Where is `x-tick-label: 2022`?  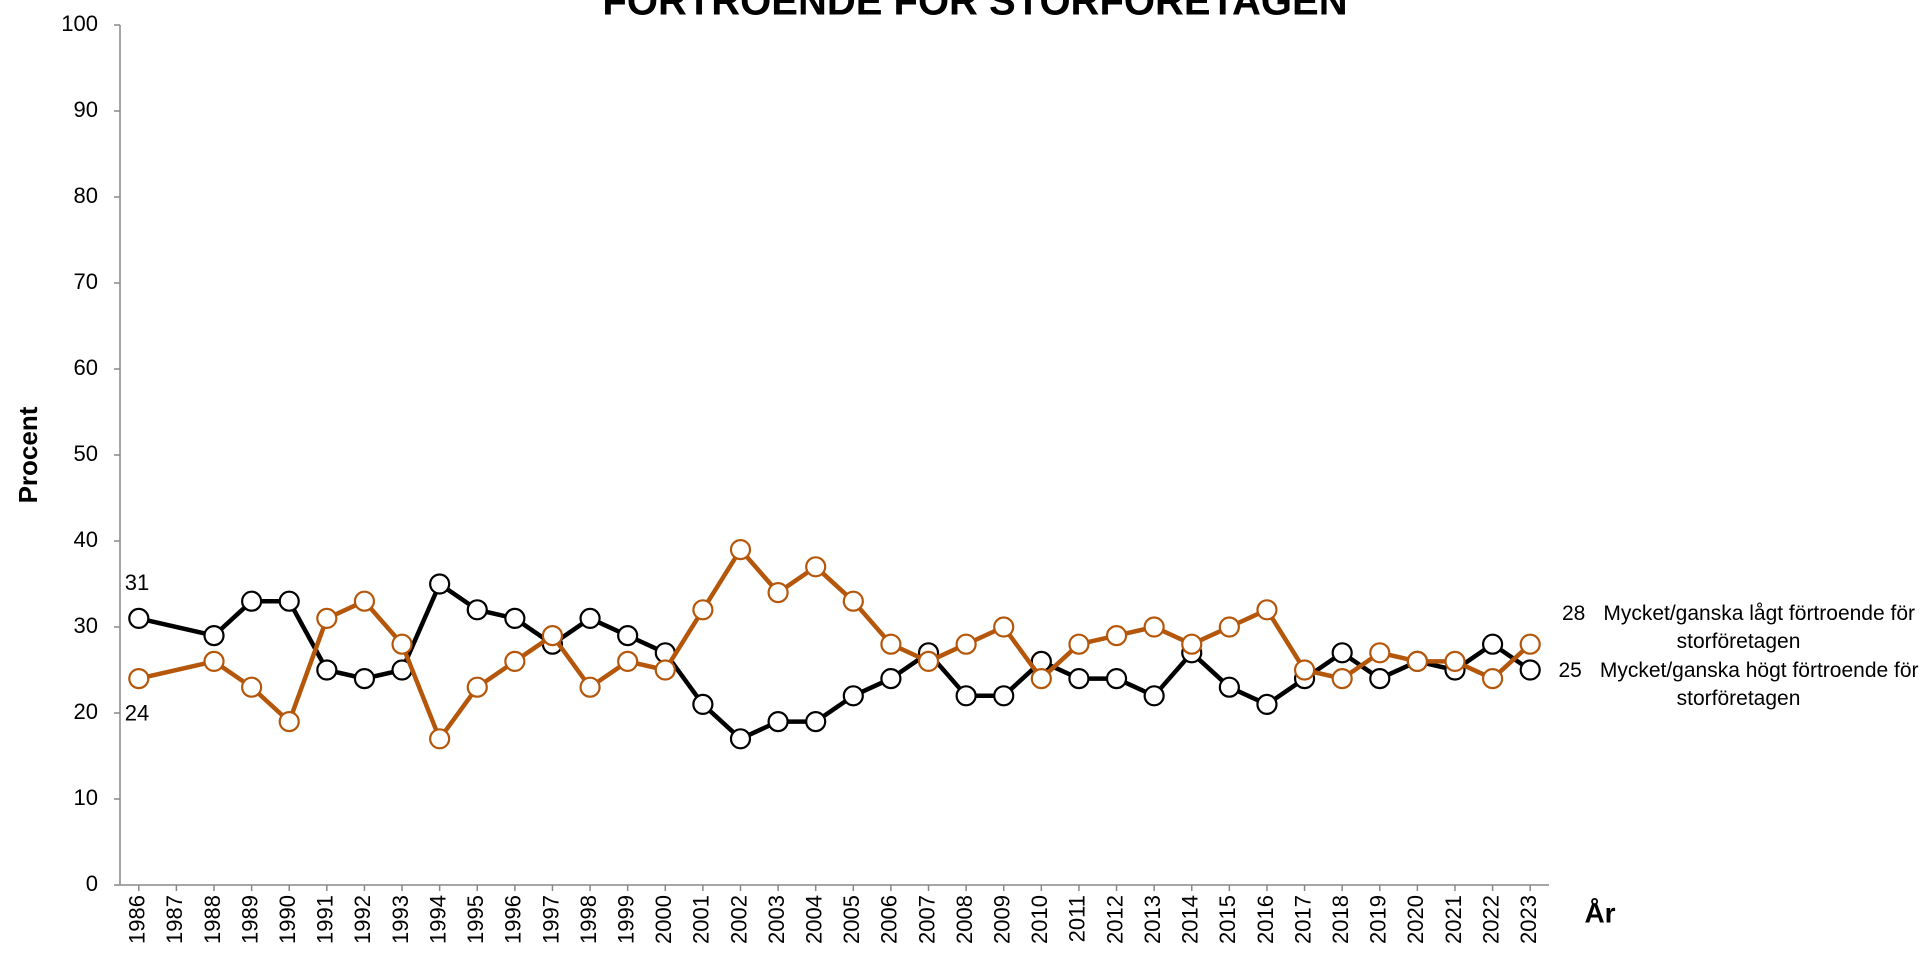
x-tick-label: 2022 is located at coordinates (1490, 919).